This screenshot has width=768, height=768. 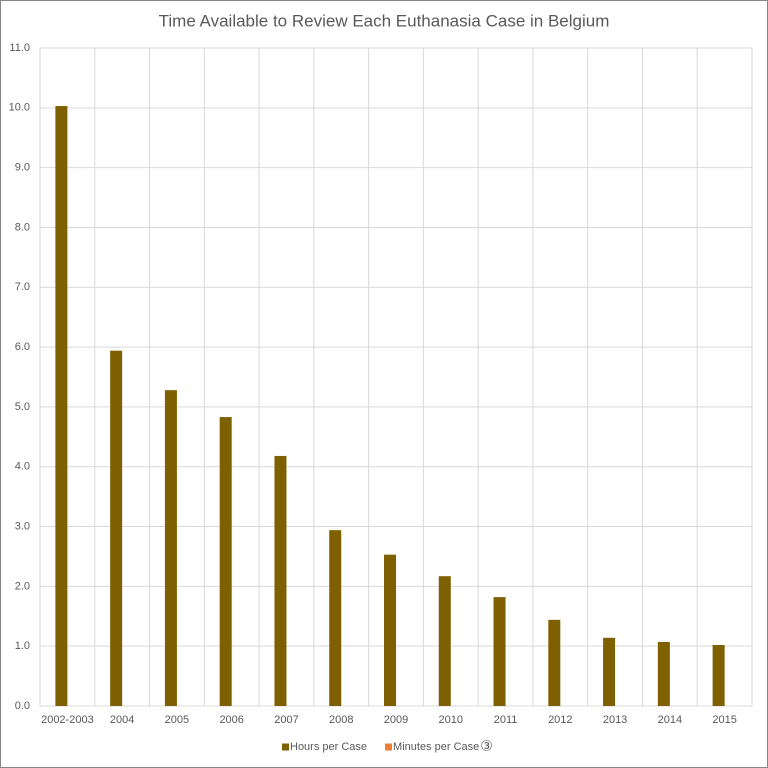 What do you see at coordinates (328, 747) in the screenshot?
I see `legend-label: Hours per Case` at bounding box center [328, 747].